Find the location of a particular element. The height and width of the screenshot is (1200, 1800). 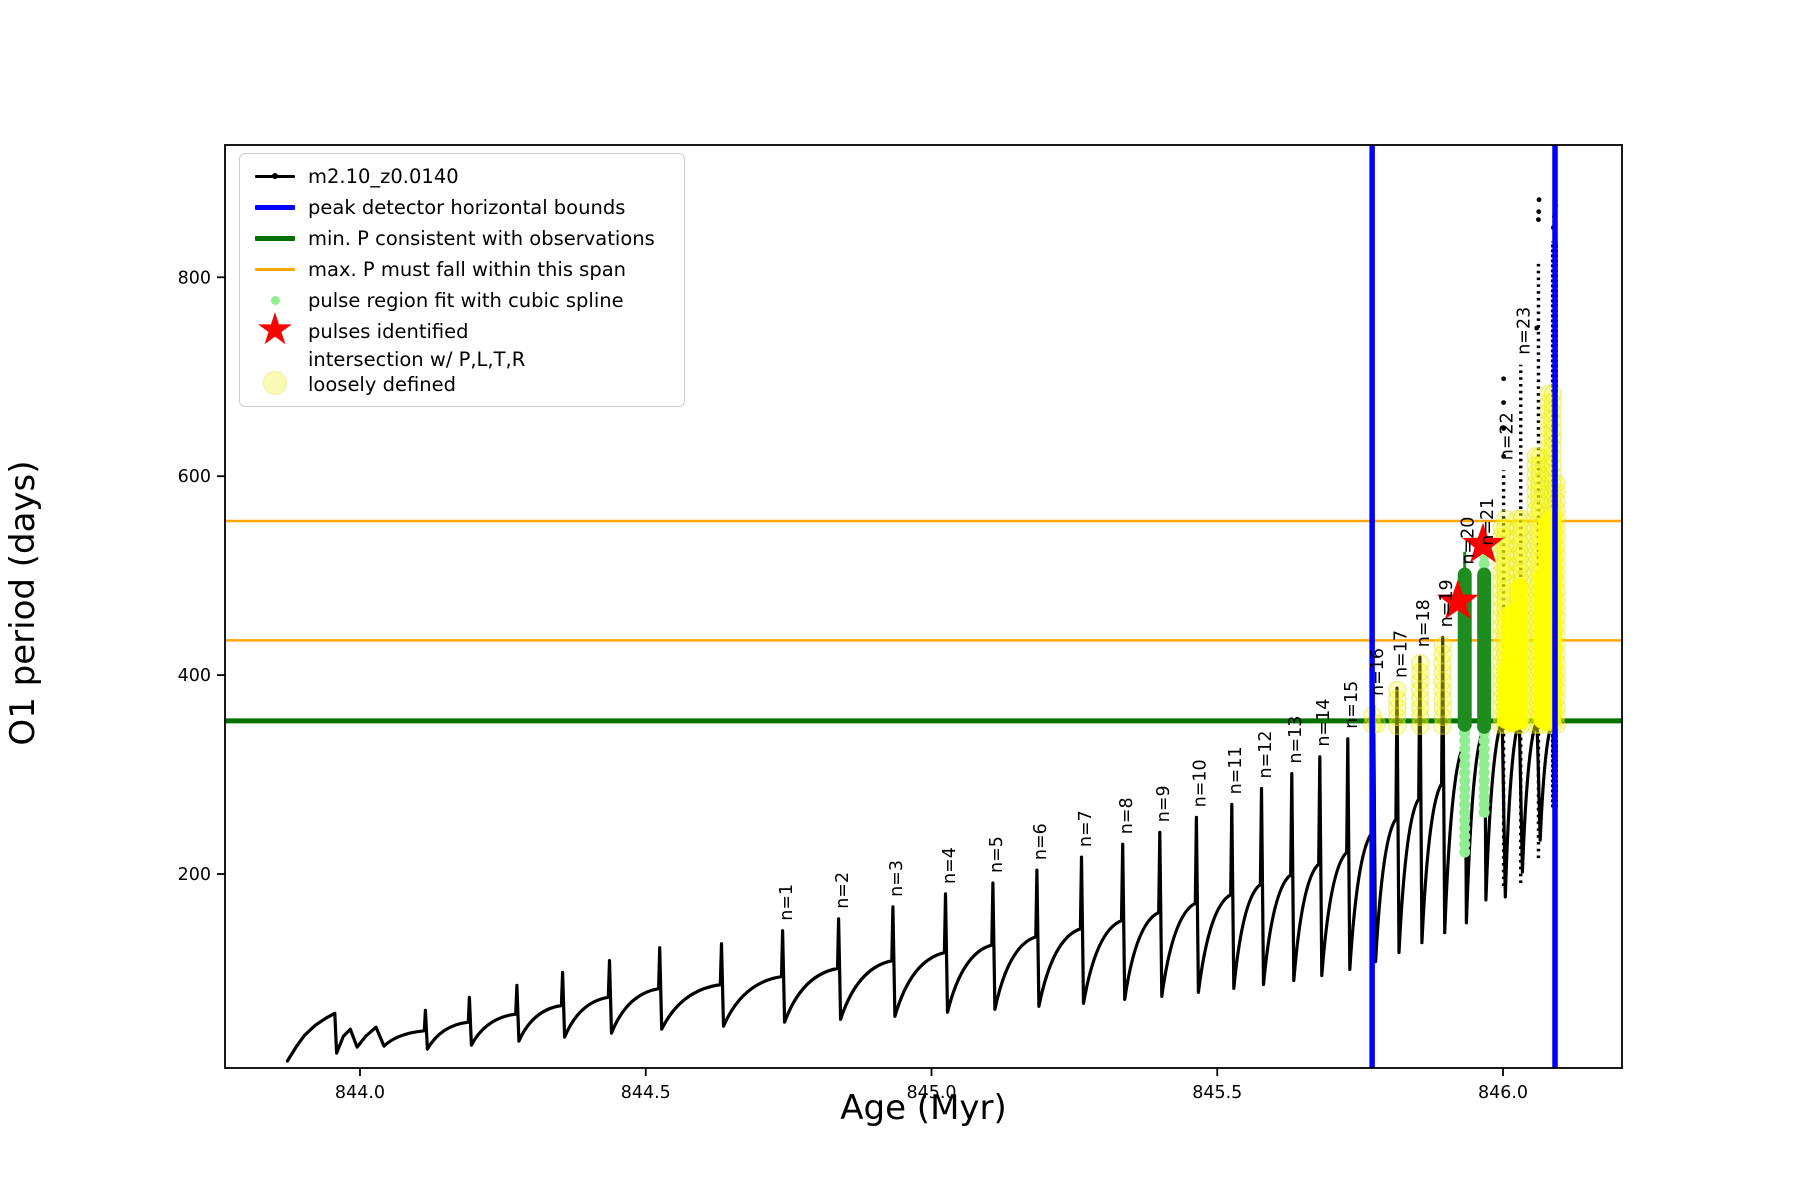

legend-item-label: peak detector horizontal bounds is located at coordinates (467, 207).